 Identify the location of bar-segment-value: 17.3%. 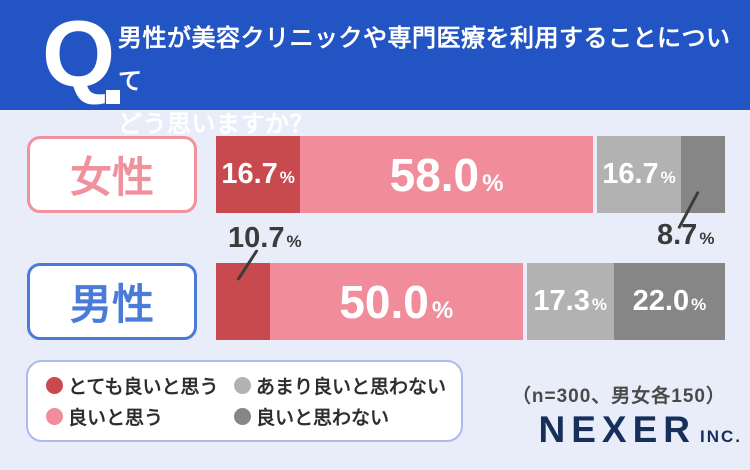
(570, 301).